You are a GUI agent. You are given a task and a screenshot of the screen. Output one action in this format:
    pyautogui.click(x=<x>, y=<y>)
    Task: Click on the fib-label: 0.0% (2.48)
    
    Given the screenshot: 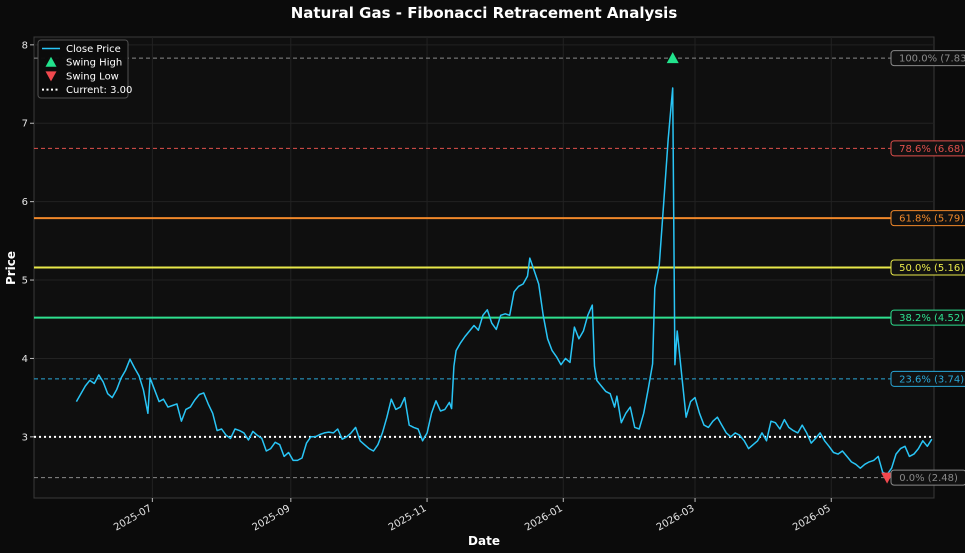 What is the action you would take?
    pyautogui.click(x=928, y=478)
    